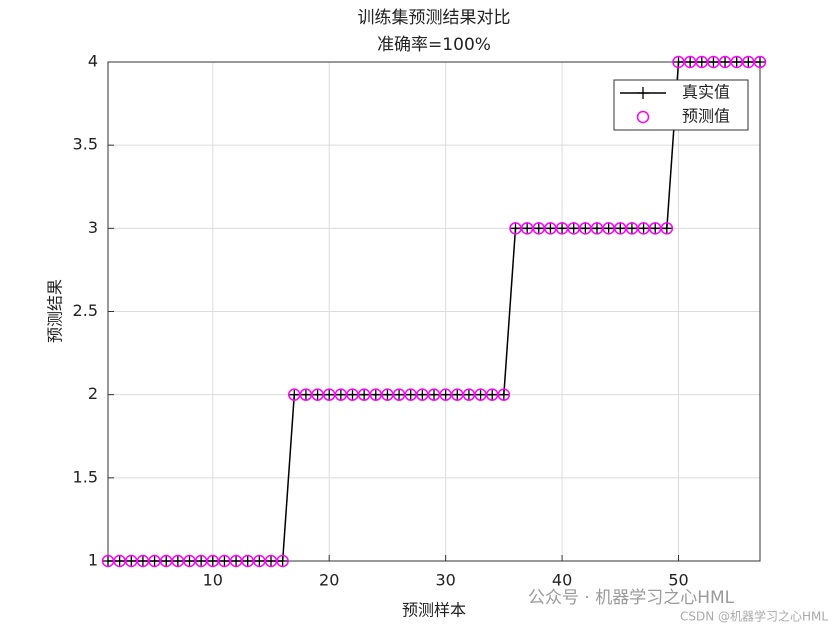  Describe the element at coordinates (329, 580) in the screenshot. I see `x-tick-label: 20` at that location.